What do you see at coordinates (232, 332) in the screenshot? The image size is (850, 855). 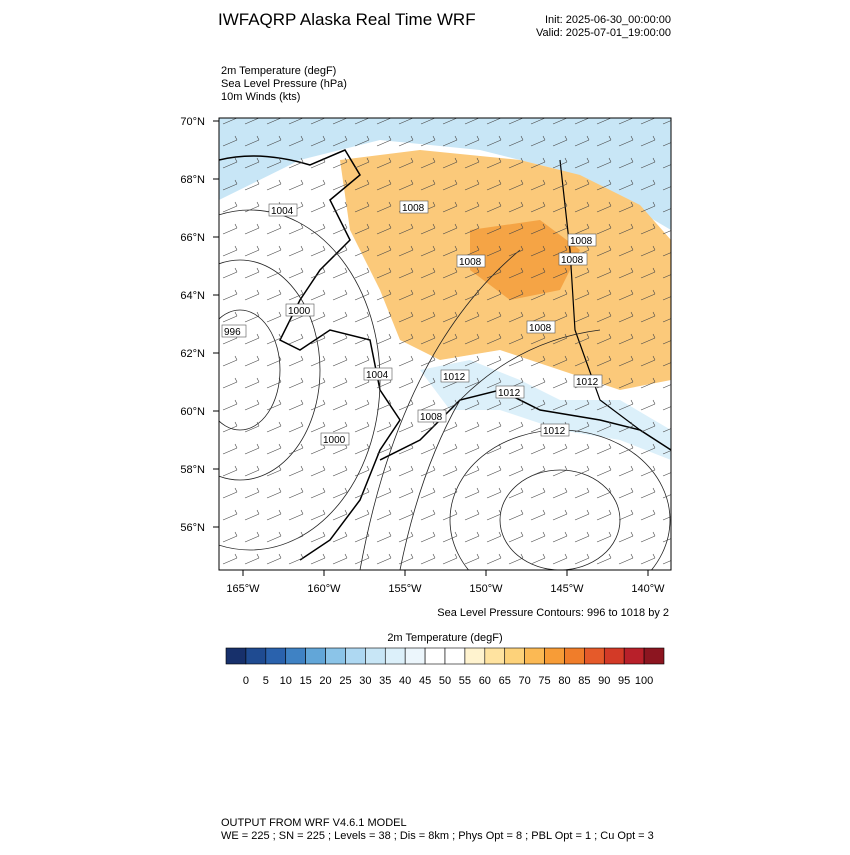 I see `contour-label: 996` at bounding box center [232, 332].